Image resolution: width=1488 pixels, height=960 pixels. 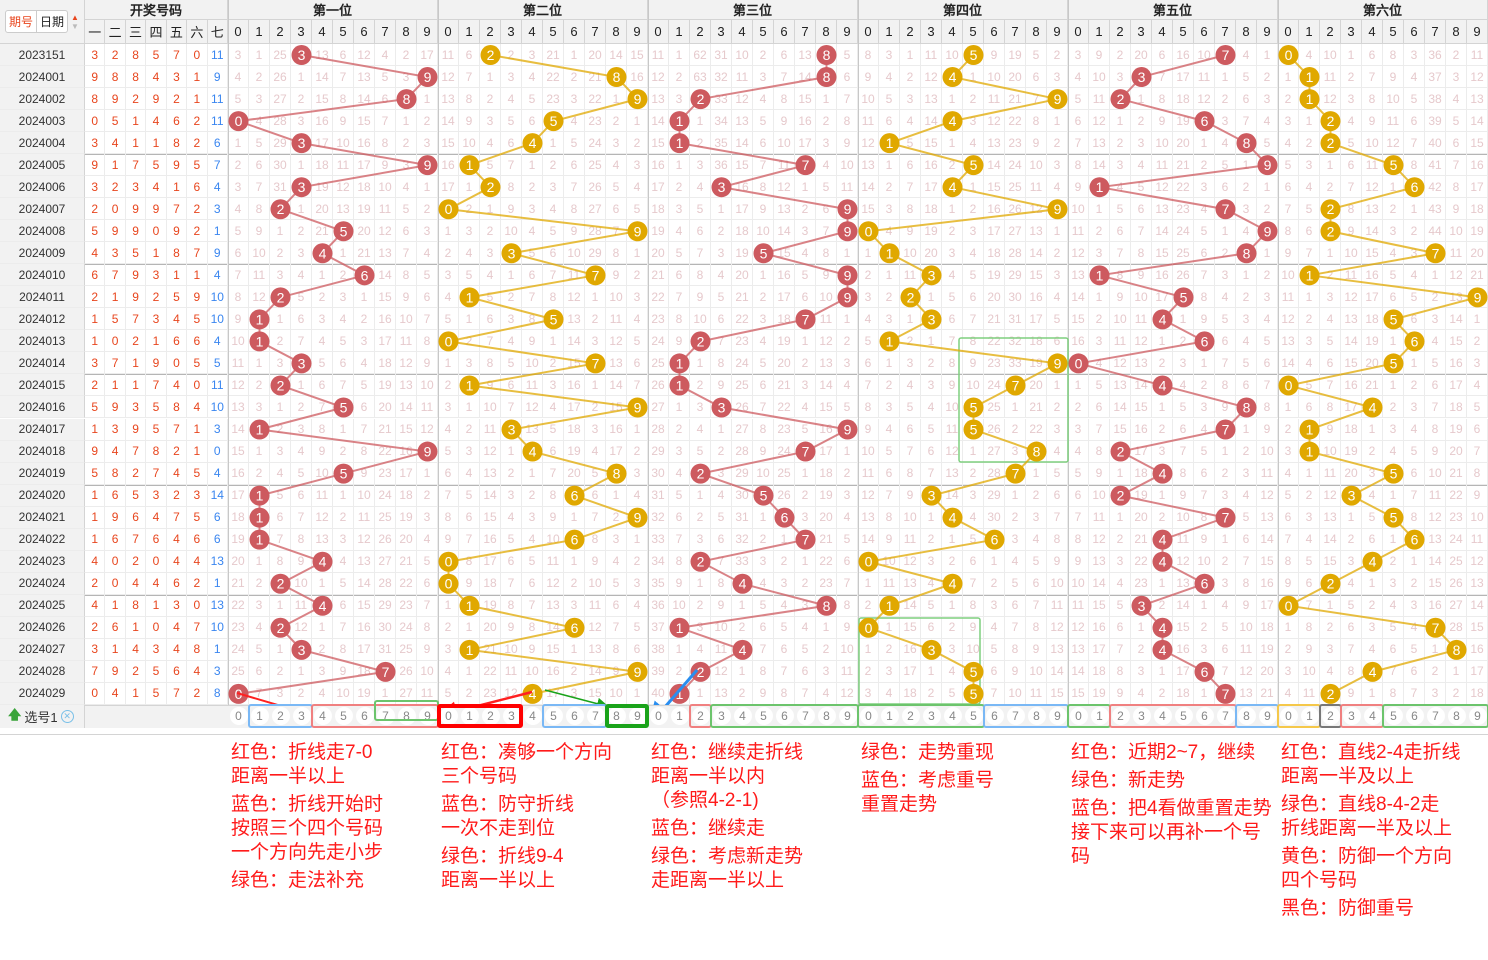 What do you see at coordinates (53, 21) in the screenshot?
I see `sort-by-date-button: 日期` at bounding box center [53, 21].